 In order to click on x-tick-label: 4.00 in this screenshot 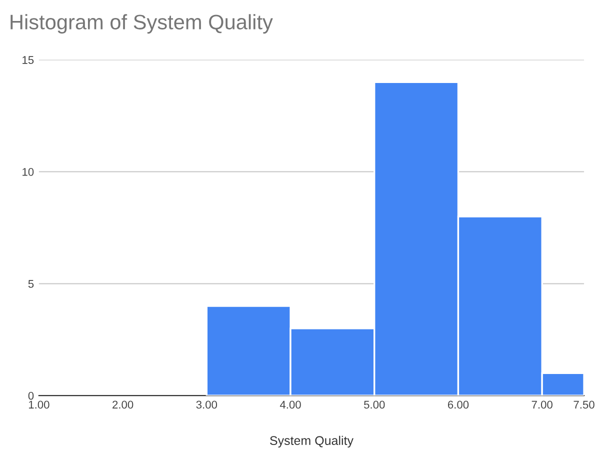, I will do `click(290, 404)`.